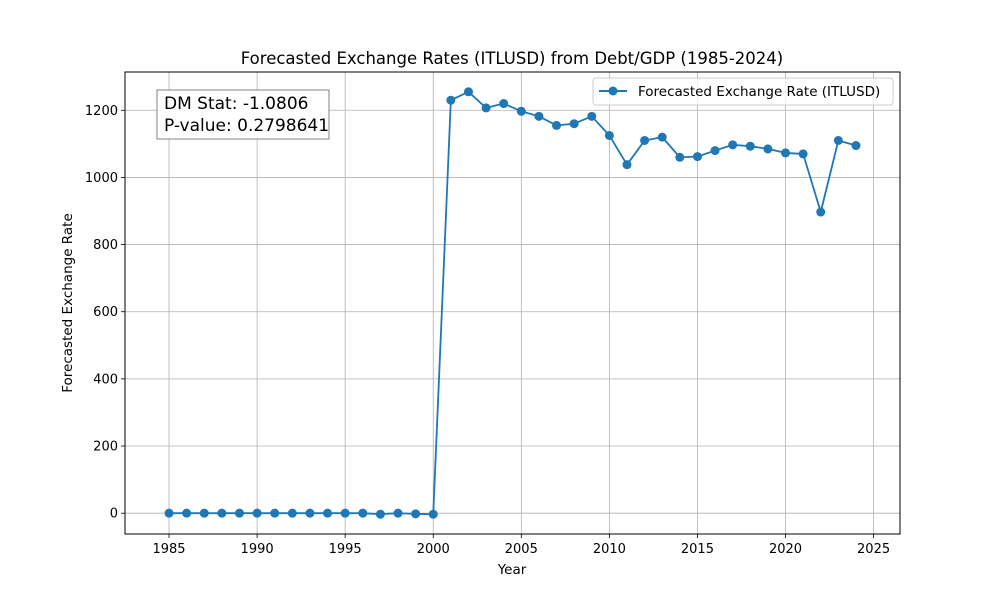  Describe the element at coordinates (380, 514) in the screenshot. I see `data-point-1997` at that location.